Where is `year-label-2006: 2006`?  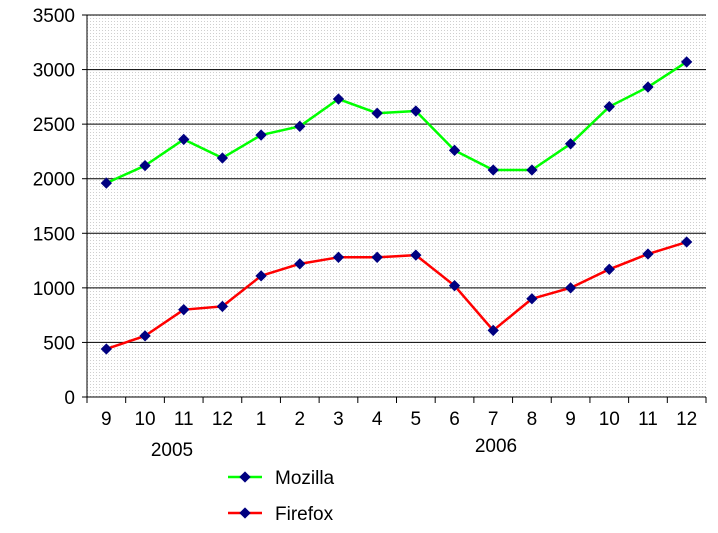
year-label-2006: 2006 is located at coordinates (496, 446).